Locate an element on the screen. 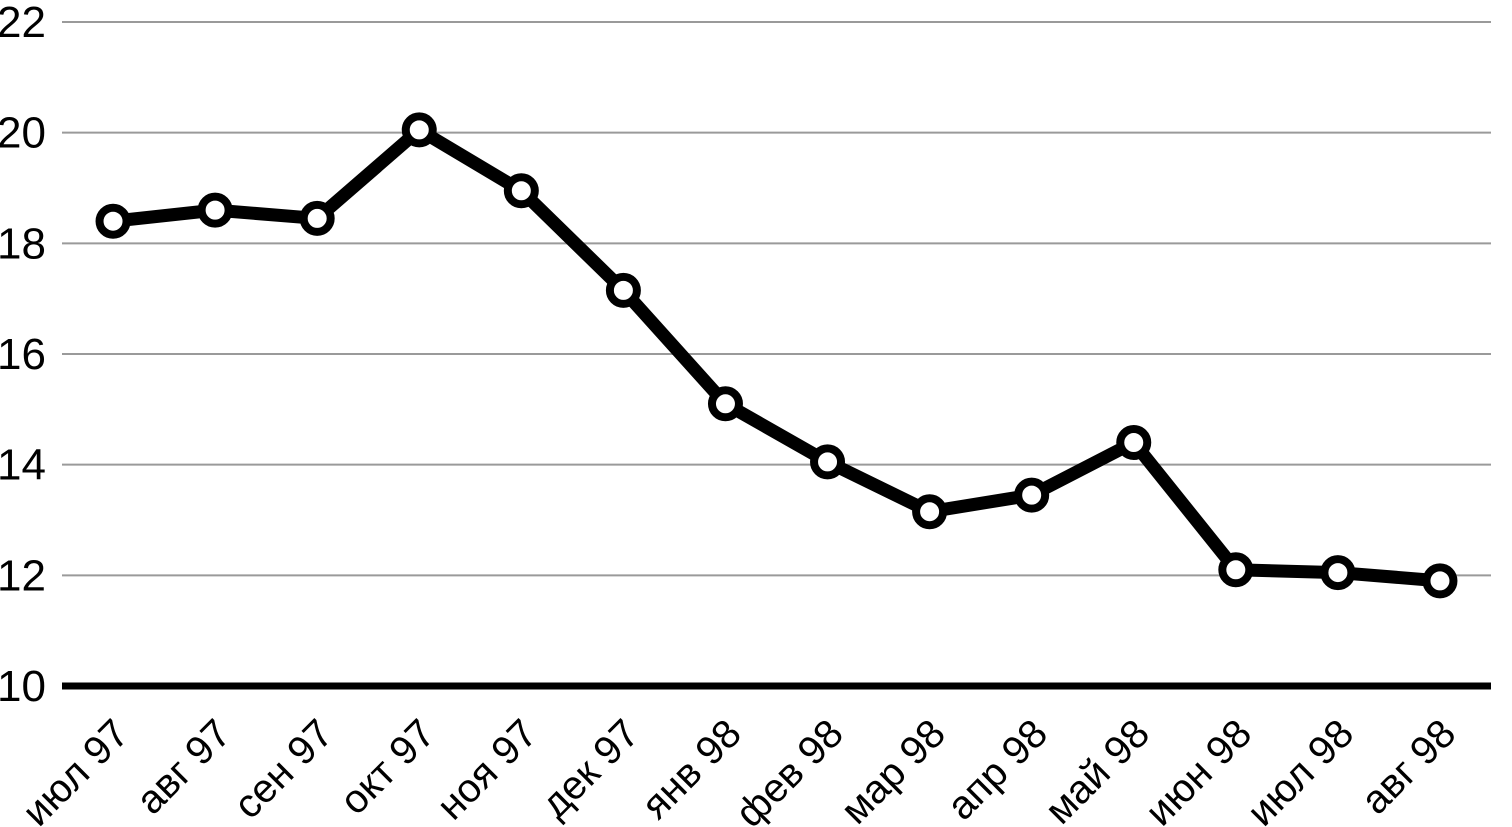 The image size is (1512, 827). y-axis-tick-label: 16 is located at coordinates (23, 354).